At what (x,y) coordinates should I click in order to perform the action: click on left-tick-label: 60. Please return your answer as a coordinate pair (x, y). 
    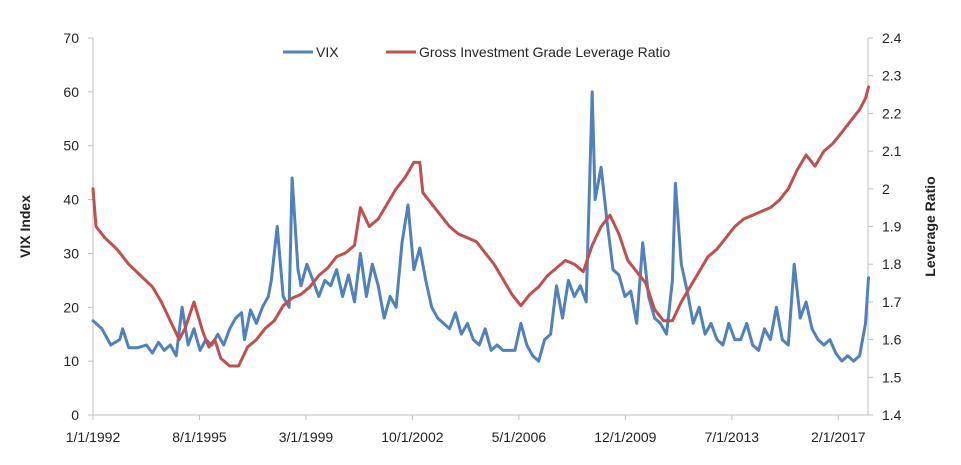
    Looking at the image, I should click on (71, 92).